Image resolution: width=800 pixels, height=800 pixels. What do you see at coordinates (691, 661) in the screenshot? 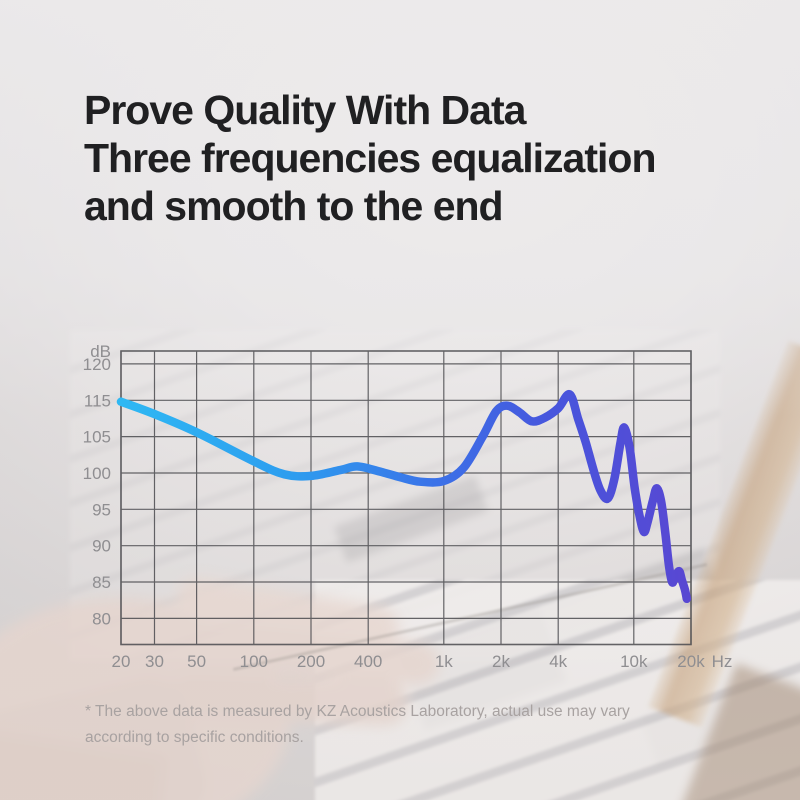
I see `svg-text: 20k` at bounding box center [691, 661].